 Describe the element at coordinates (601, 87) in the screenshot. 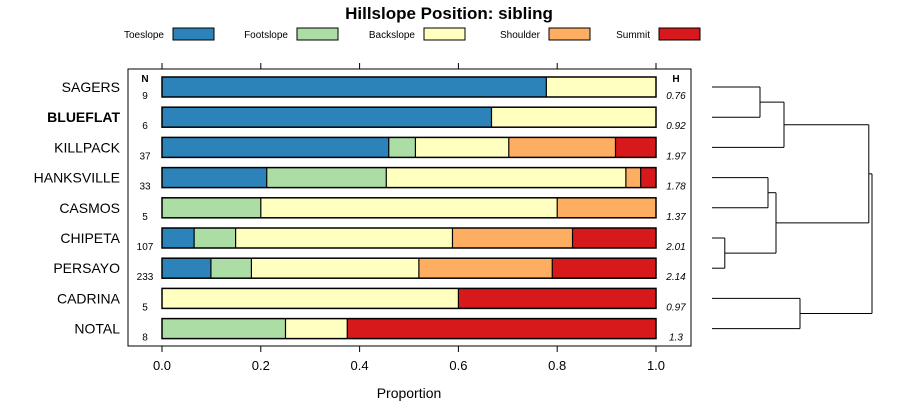

I see `bar-sagers-backslope` at that location.